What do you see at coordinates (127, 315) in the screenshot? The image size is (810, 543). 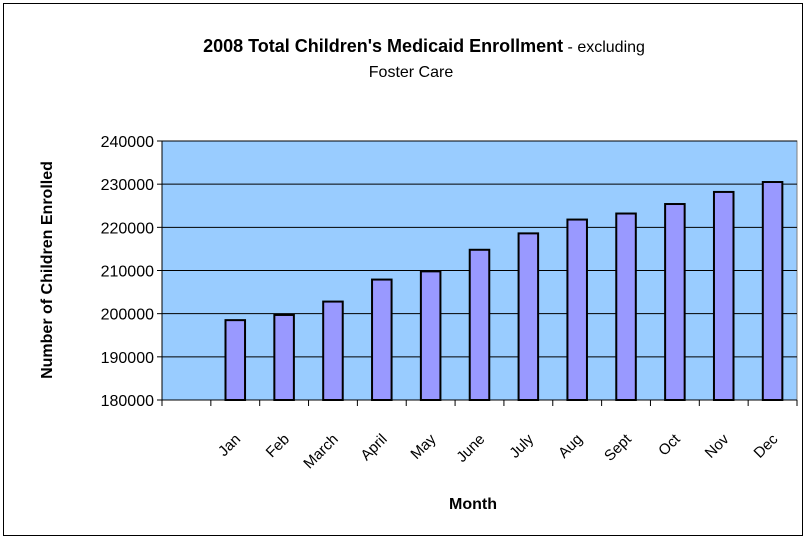 I see `y-tick-label: 200000` at bounding box center [127, 315].